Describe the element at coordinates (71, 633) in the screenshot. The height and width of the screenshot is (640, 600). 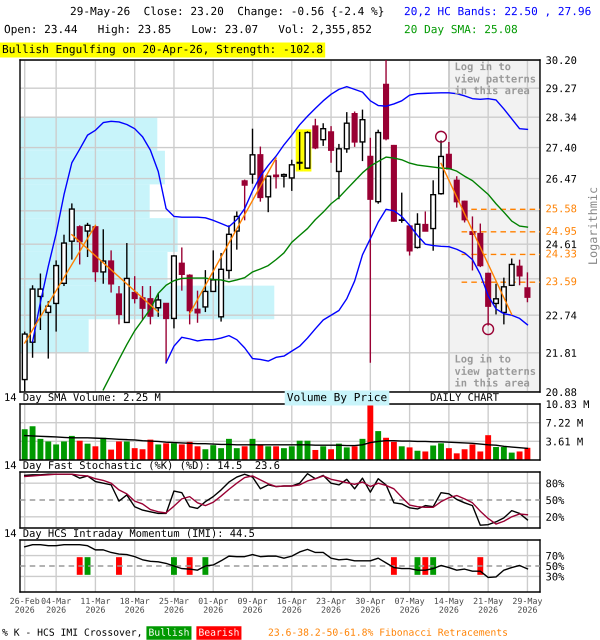
I see `legend-title: % K - HCS IMI Crossover,` at that location.